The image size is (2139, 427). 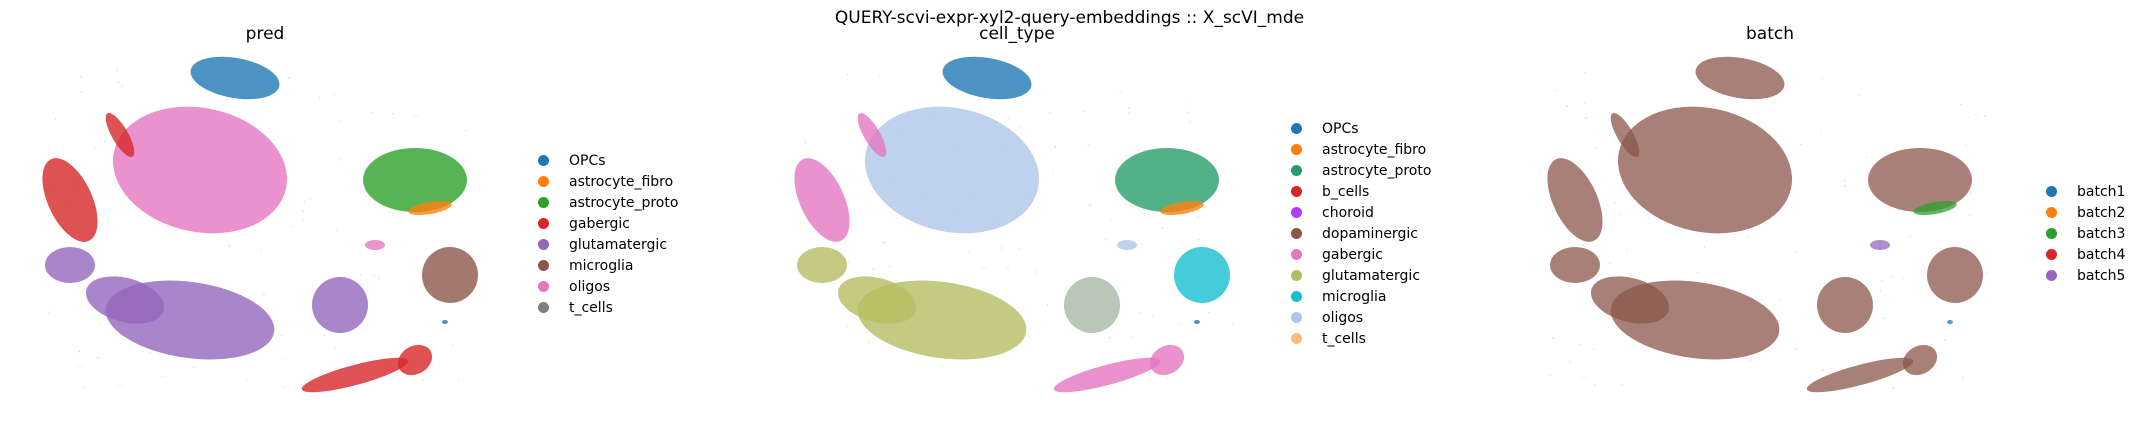 I want to click on legend-item: batch2, so click(x=2085, y=212).